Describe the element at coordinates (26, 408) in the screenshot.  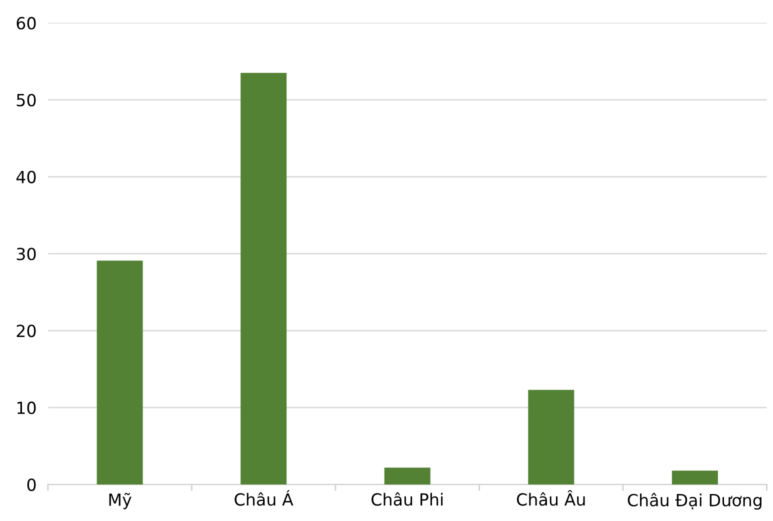
I see `y-tick-label: 10` at that location.